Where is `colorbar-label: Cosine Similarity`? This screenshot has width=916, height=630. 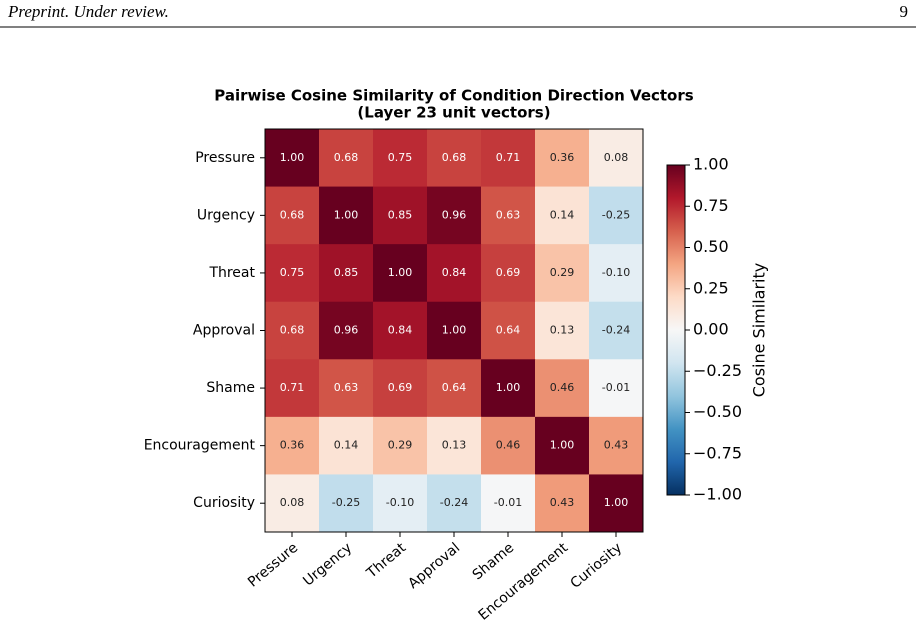 colorbar-label: Cosine Similarity is located at coordinates (759, 330).